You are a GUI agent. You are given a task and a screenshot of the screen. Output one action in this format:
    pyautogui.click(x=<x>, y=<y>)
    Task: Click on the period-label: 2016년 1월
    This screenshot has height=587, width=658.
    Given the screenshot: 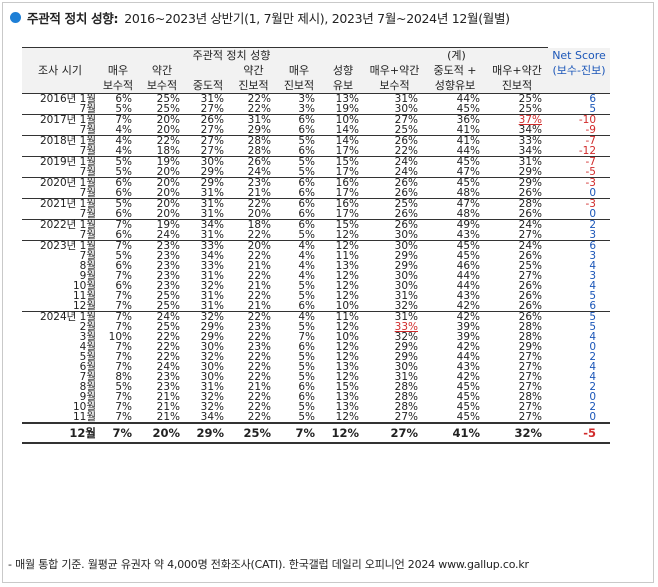 What is the action you would take?
    pyautogui.click(x=60, y=98)
    